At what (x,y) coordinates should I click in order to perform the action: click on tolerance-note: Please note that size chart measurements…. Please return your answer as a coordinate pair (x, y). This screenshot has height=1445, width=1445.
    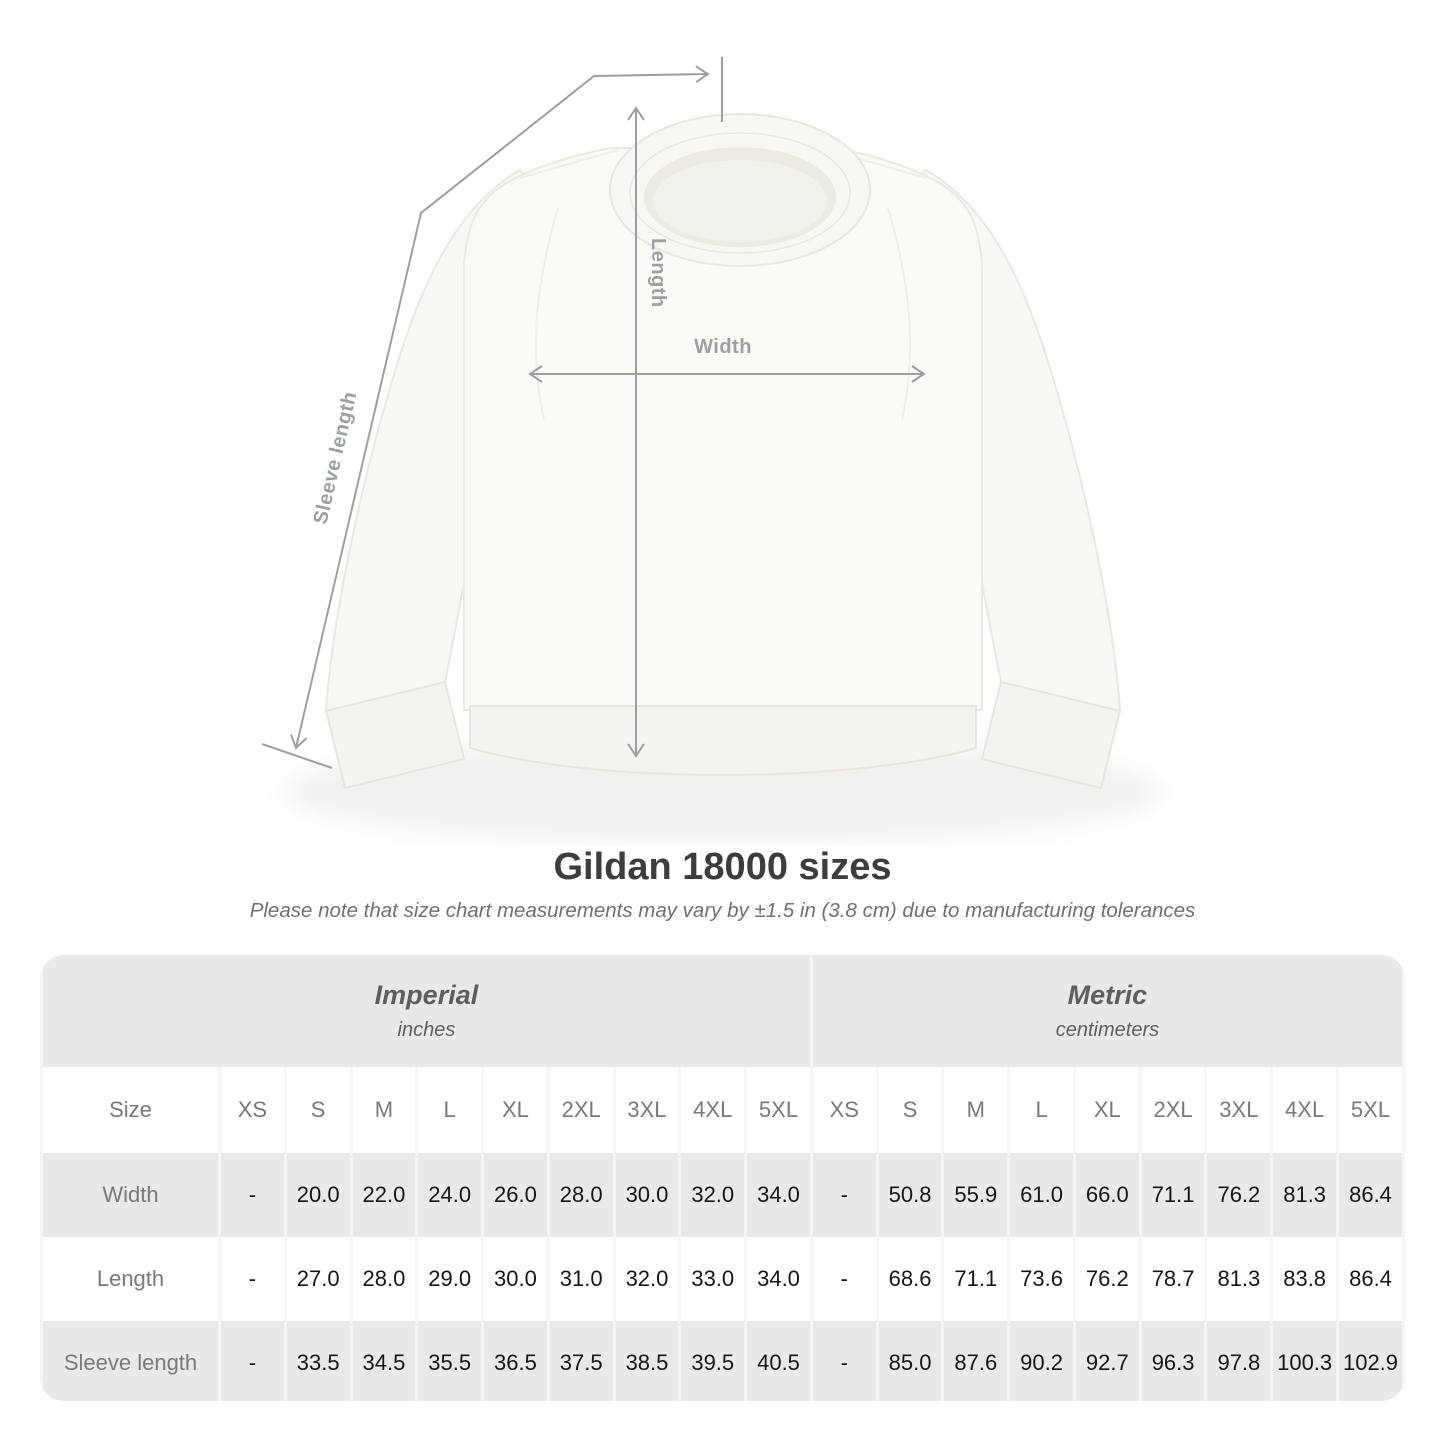
    Looking at the image, I should click on (722, 910).